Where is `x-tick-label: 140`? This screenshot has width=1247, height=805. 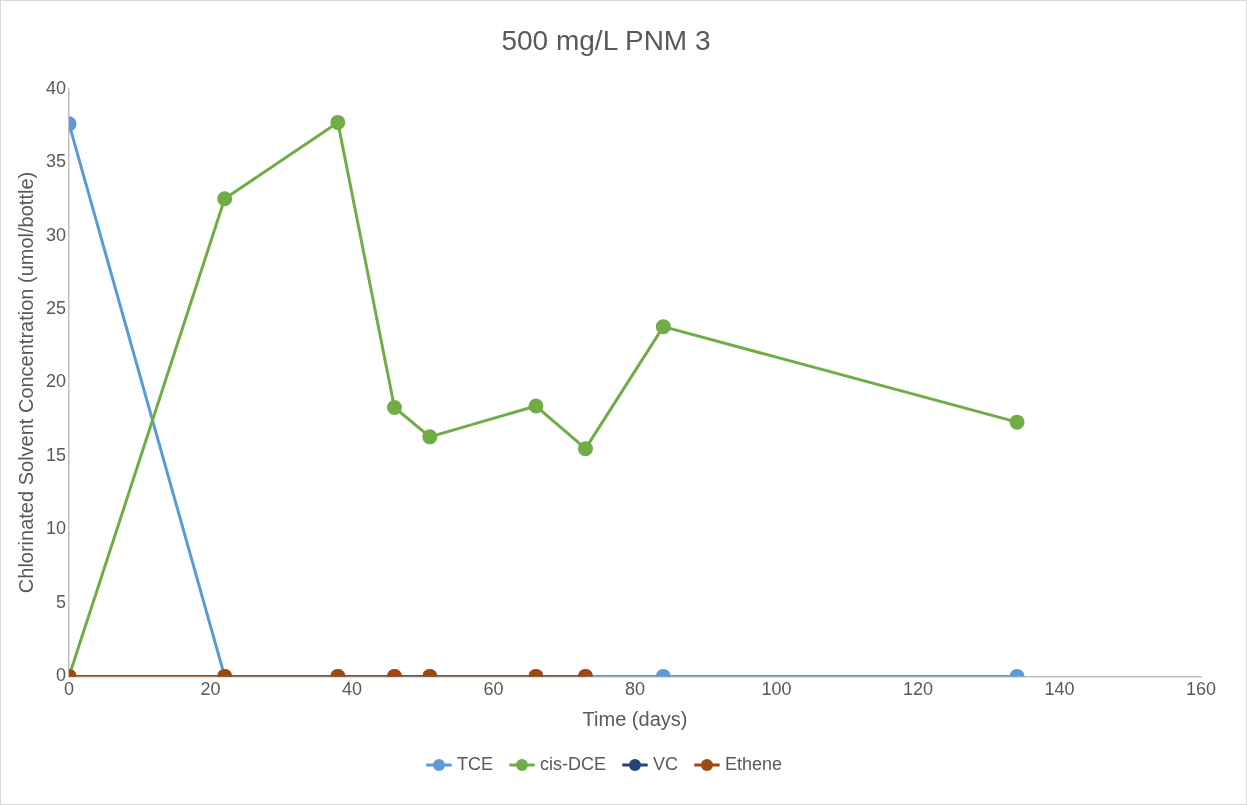
x-tick-label: 140 is located at coordinates (1059, 689).